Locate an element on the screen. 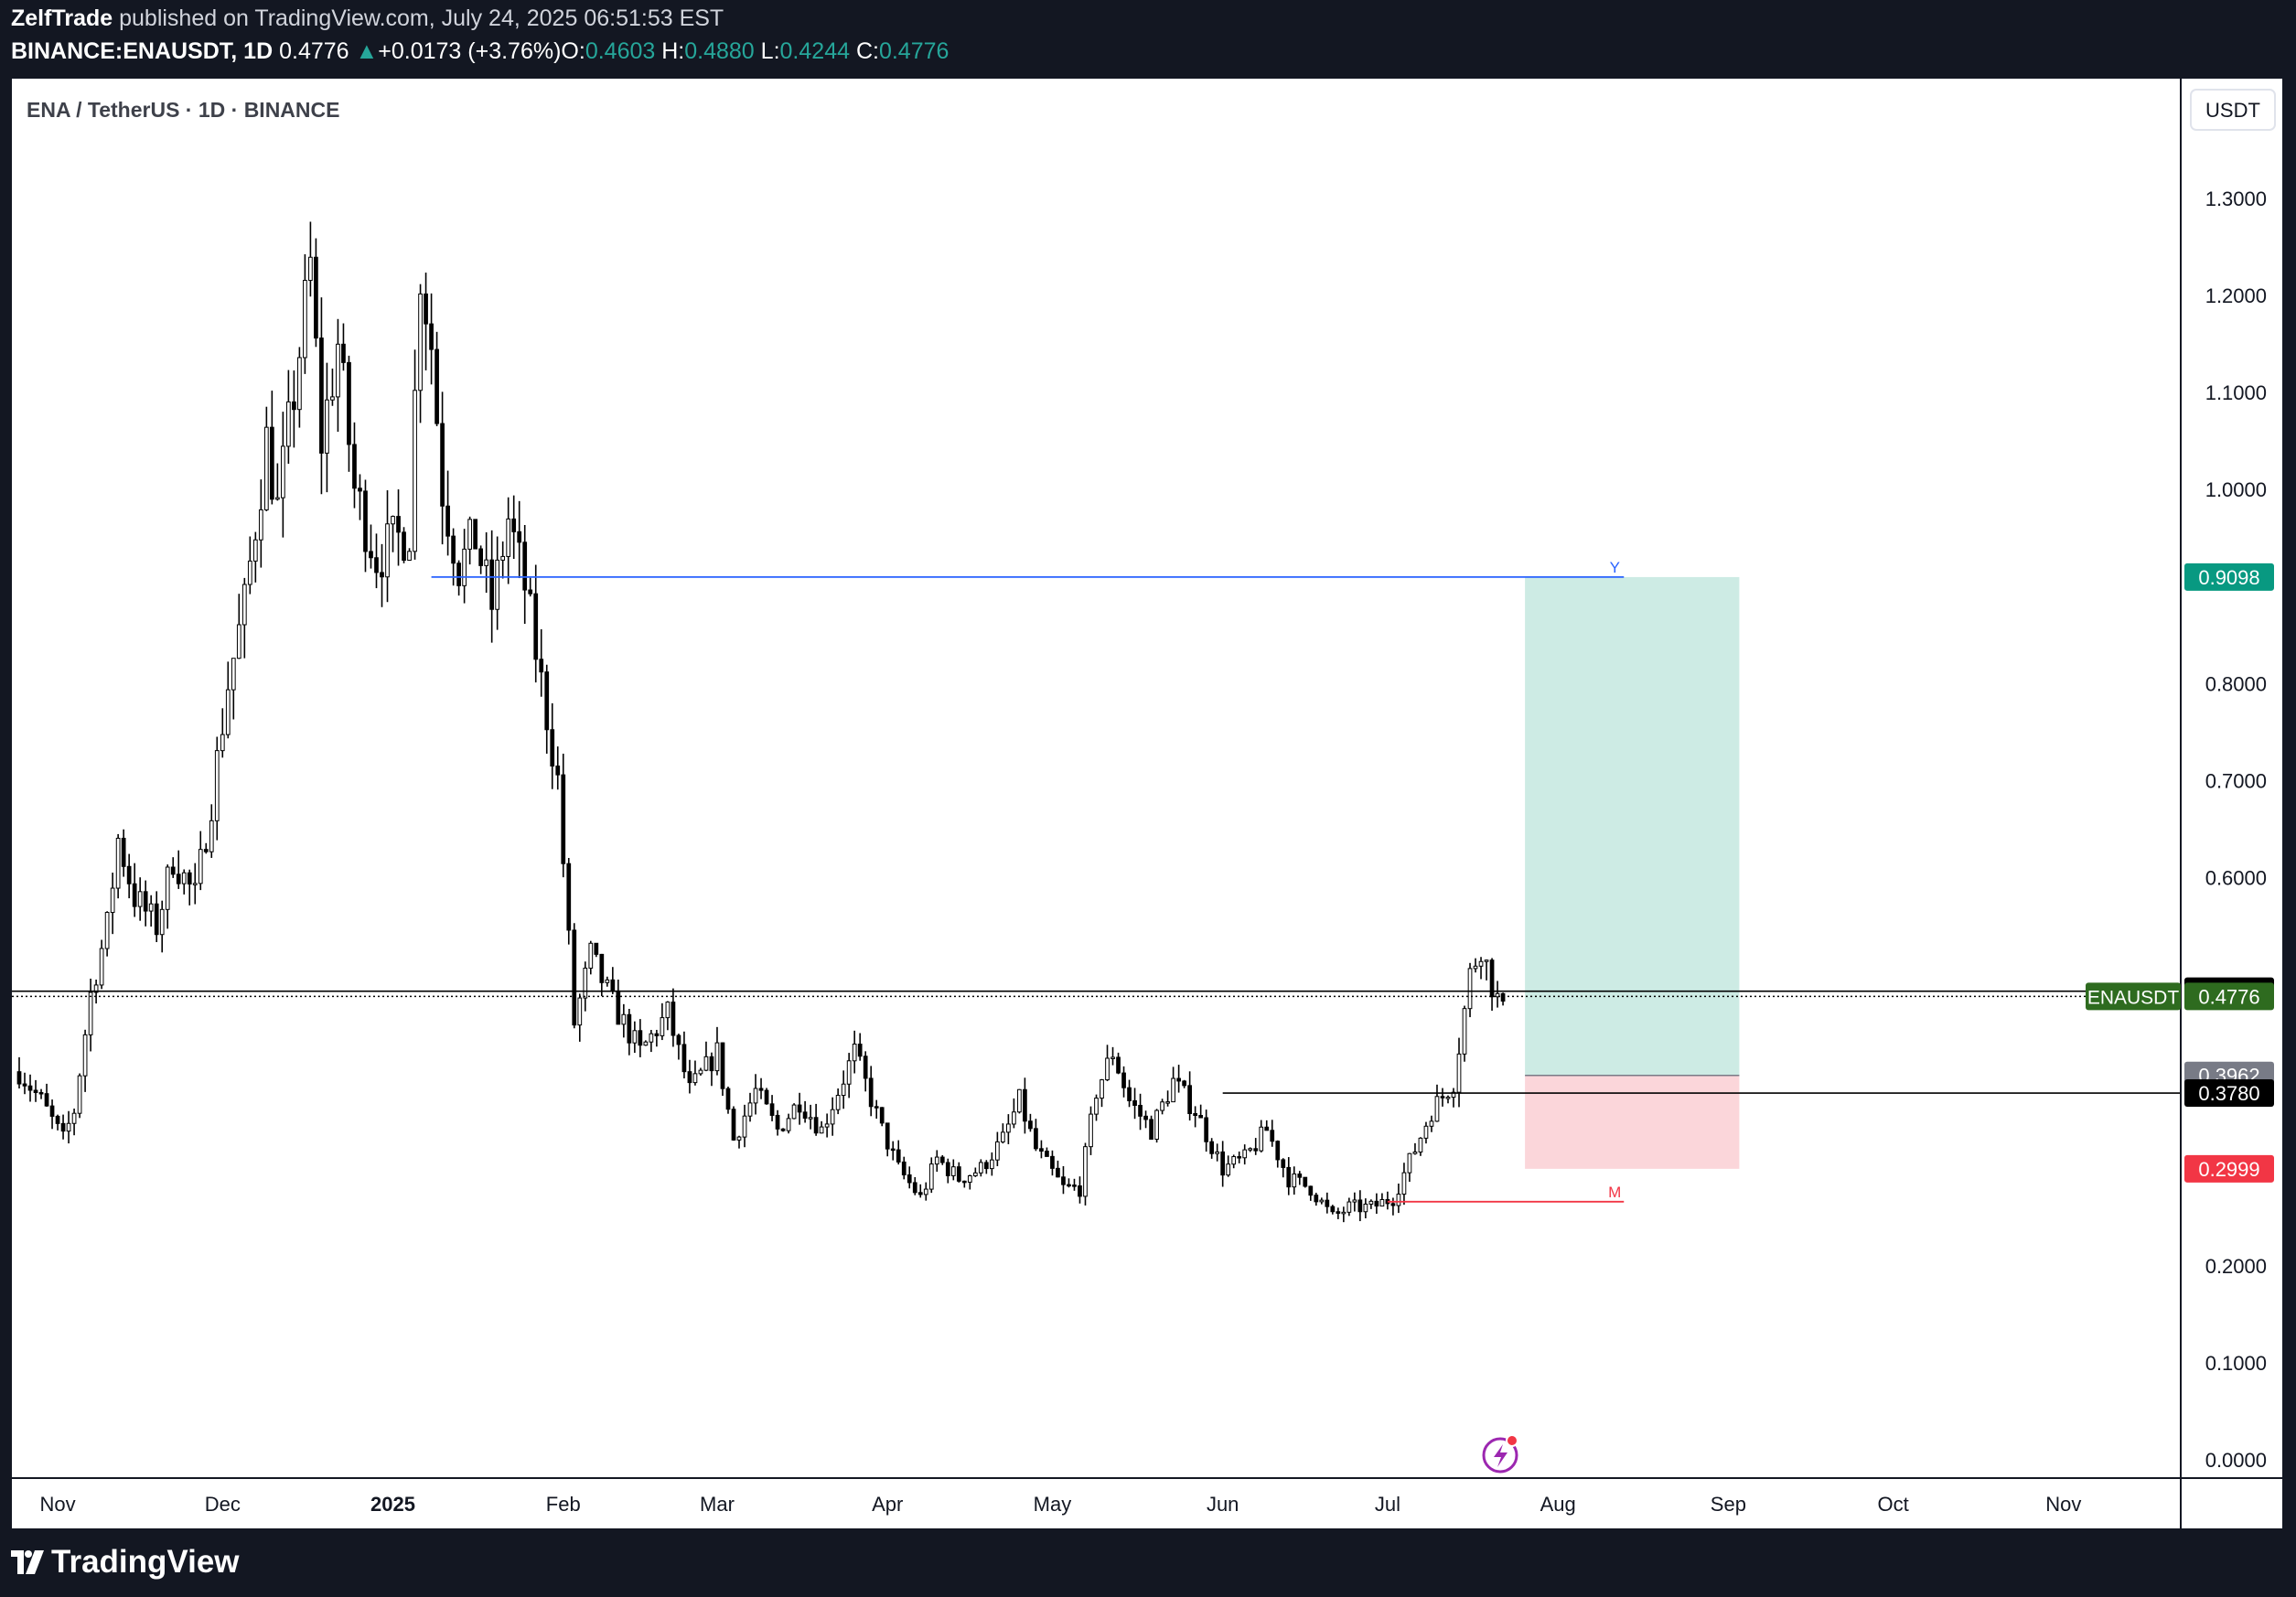 This screenshot has width=2296, height=1597. last-price: 0.4776 is located at coordinates (314, 51).